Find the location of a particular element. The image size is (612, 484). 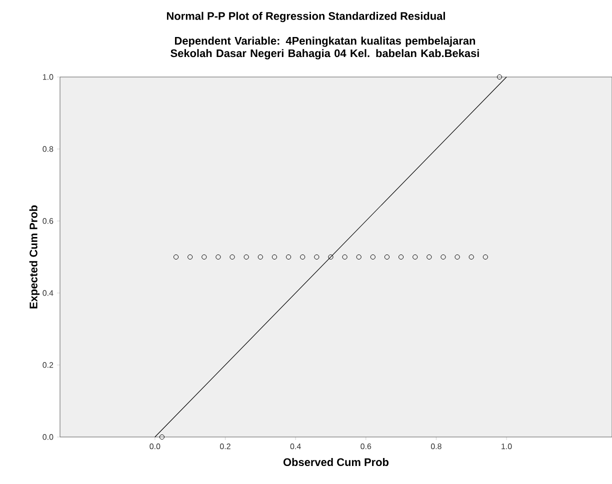

y-axis-title: Expected Cum Prob is located at coordinates (34, 256).